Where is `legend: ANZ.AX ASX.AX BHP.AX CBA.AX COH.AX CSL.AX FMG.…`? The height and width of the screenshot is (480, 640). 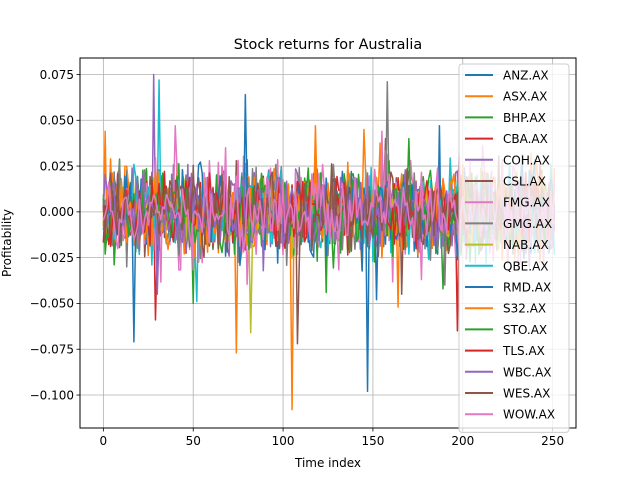 legend: ANZ.AX ASX.AX BHP.AX CBA.AX COH.AX CSL.AX FMG.… is located at coordinates (514, 248).